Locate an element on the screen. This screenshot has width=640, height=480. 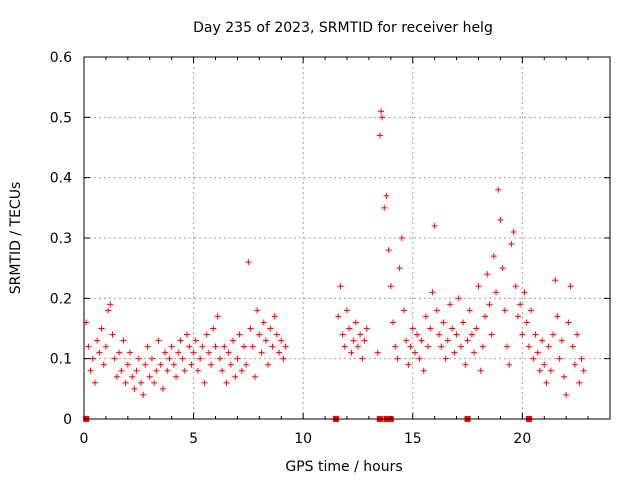
y-tick-label: 0.6 is located at coordinates (61, 58).